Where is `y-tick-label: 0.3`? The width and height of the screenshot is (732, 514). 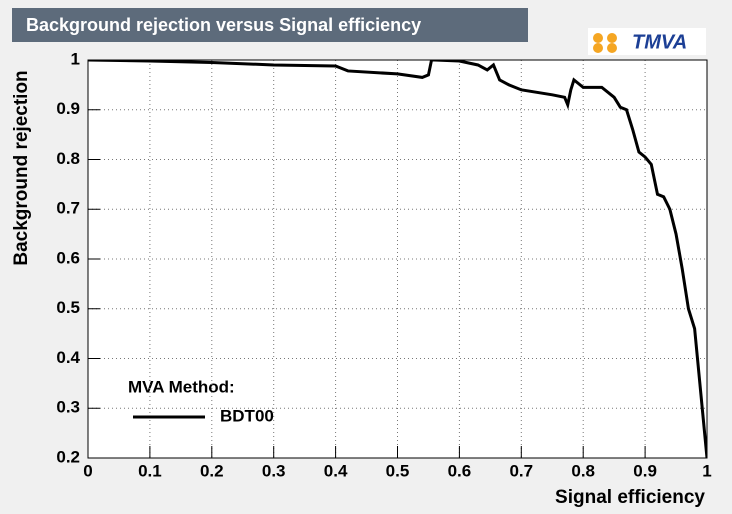 y-tick-label: 0.3 is located at coordinates (68, 407).